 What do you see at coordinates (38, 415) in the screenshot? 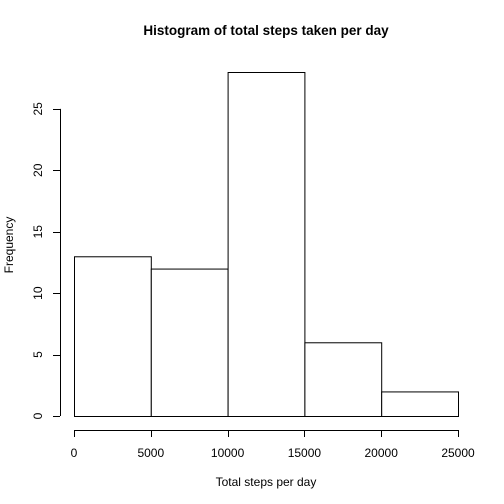
I see `y-tick-label-0: 0` at bounding box center [38, 415].